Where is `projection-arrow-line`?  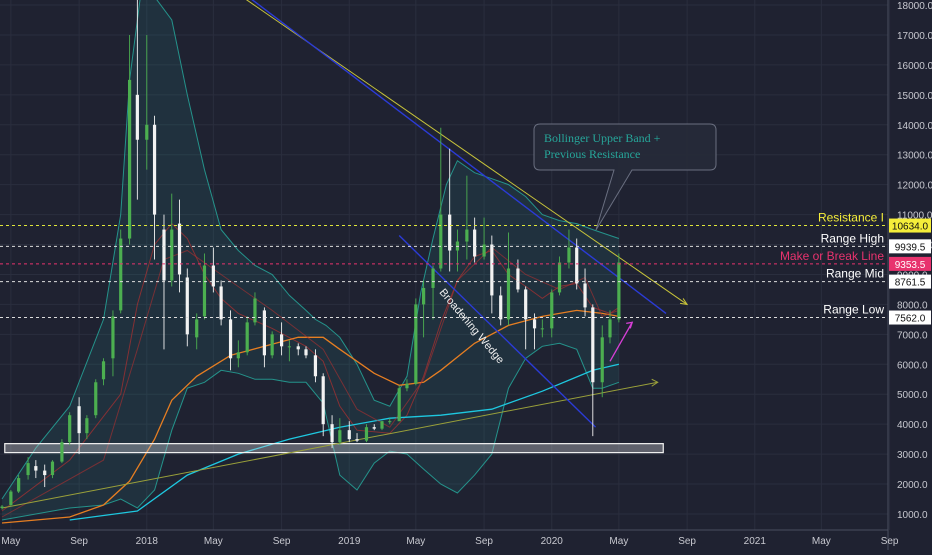
projection-arrow-line is located at coordinates (621, 342).